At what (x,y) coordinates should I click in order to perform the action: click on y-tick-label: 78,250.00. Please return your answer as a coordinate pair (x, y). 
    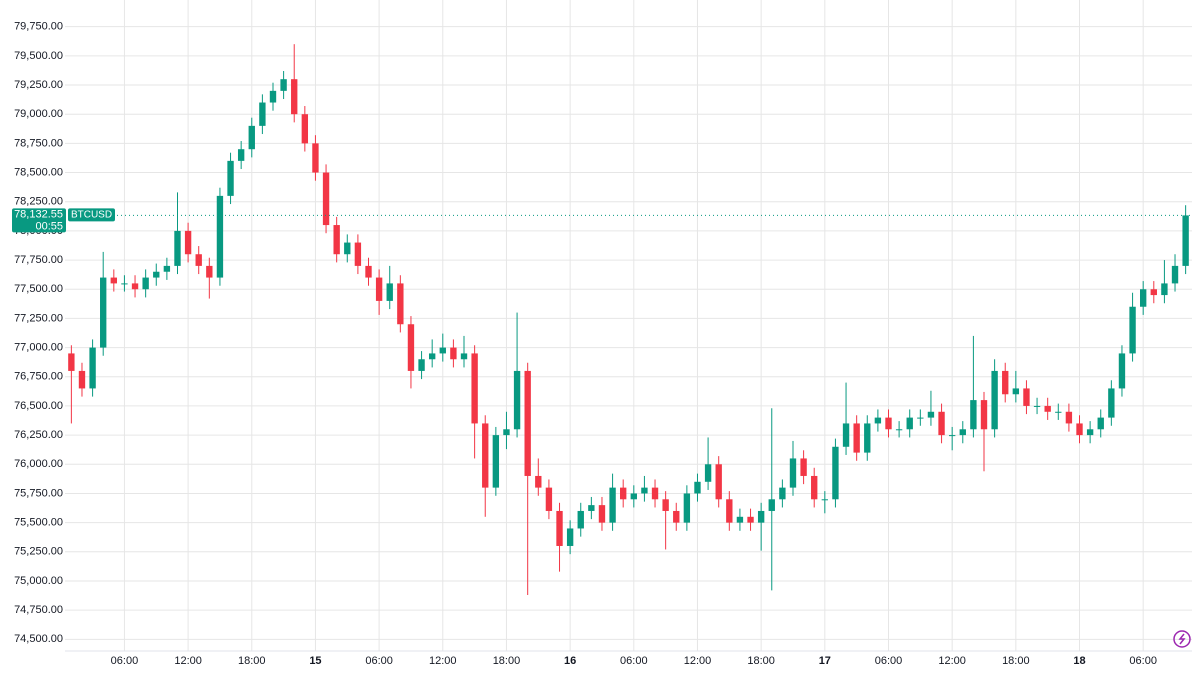
    Looking at the image, I should click on (38, 202).